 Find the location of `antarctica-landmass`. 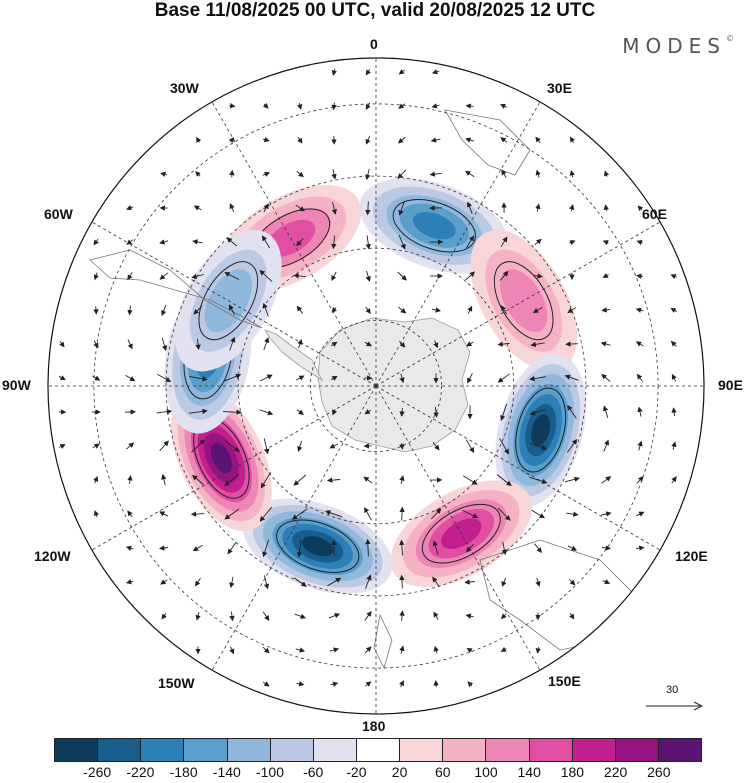

antarctica-landmass is located at coordinates (394, 385).